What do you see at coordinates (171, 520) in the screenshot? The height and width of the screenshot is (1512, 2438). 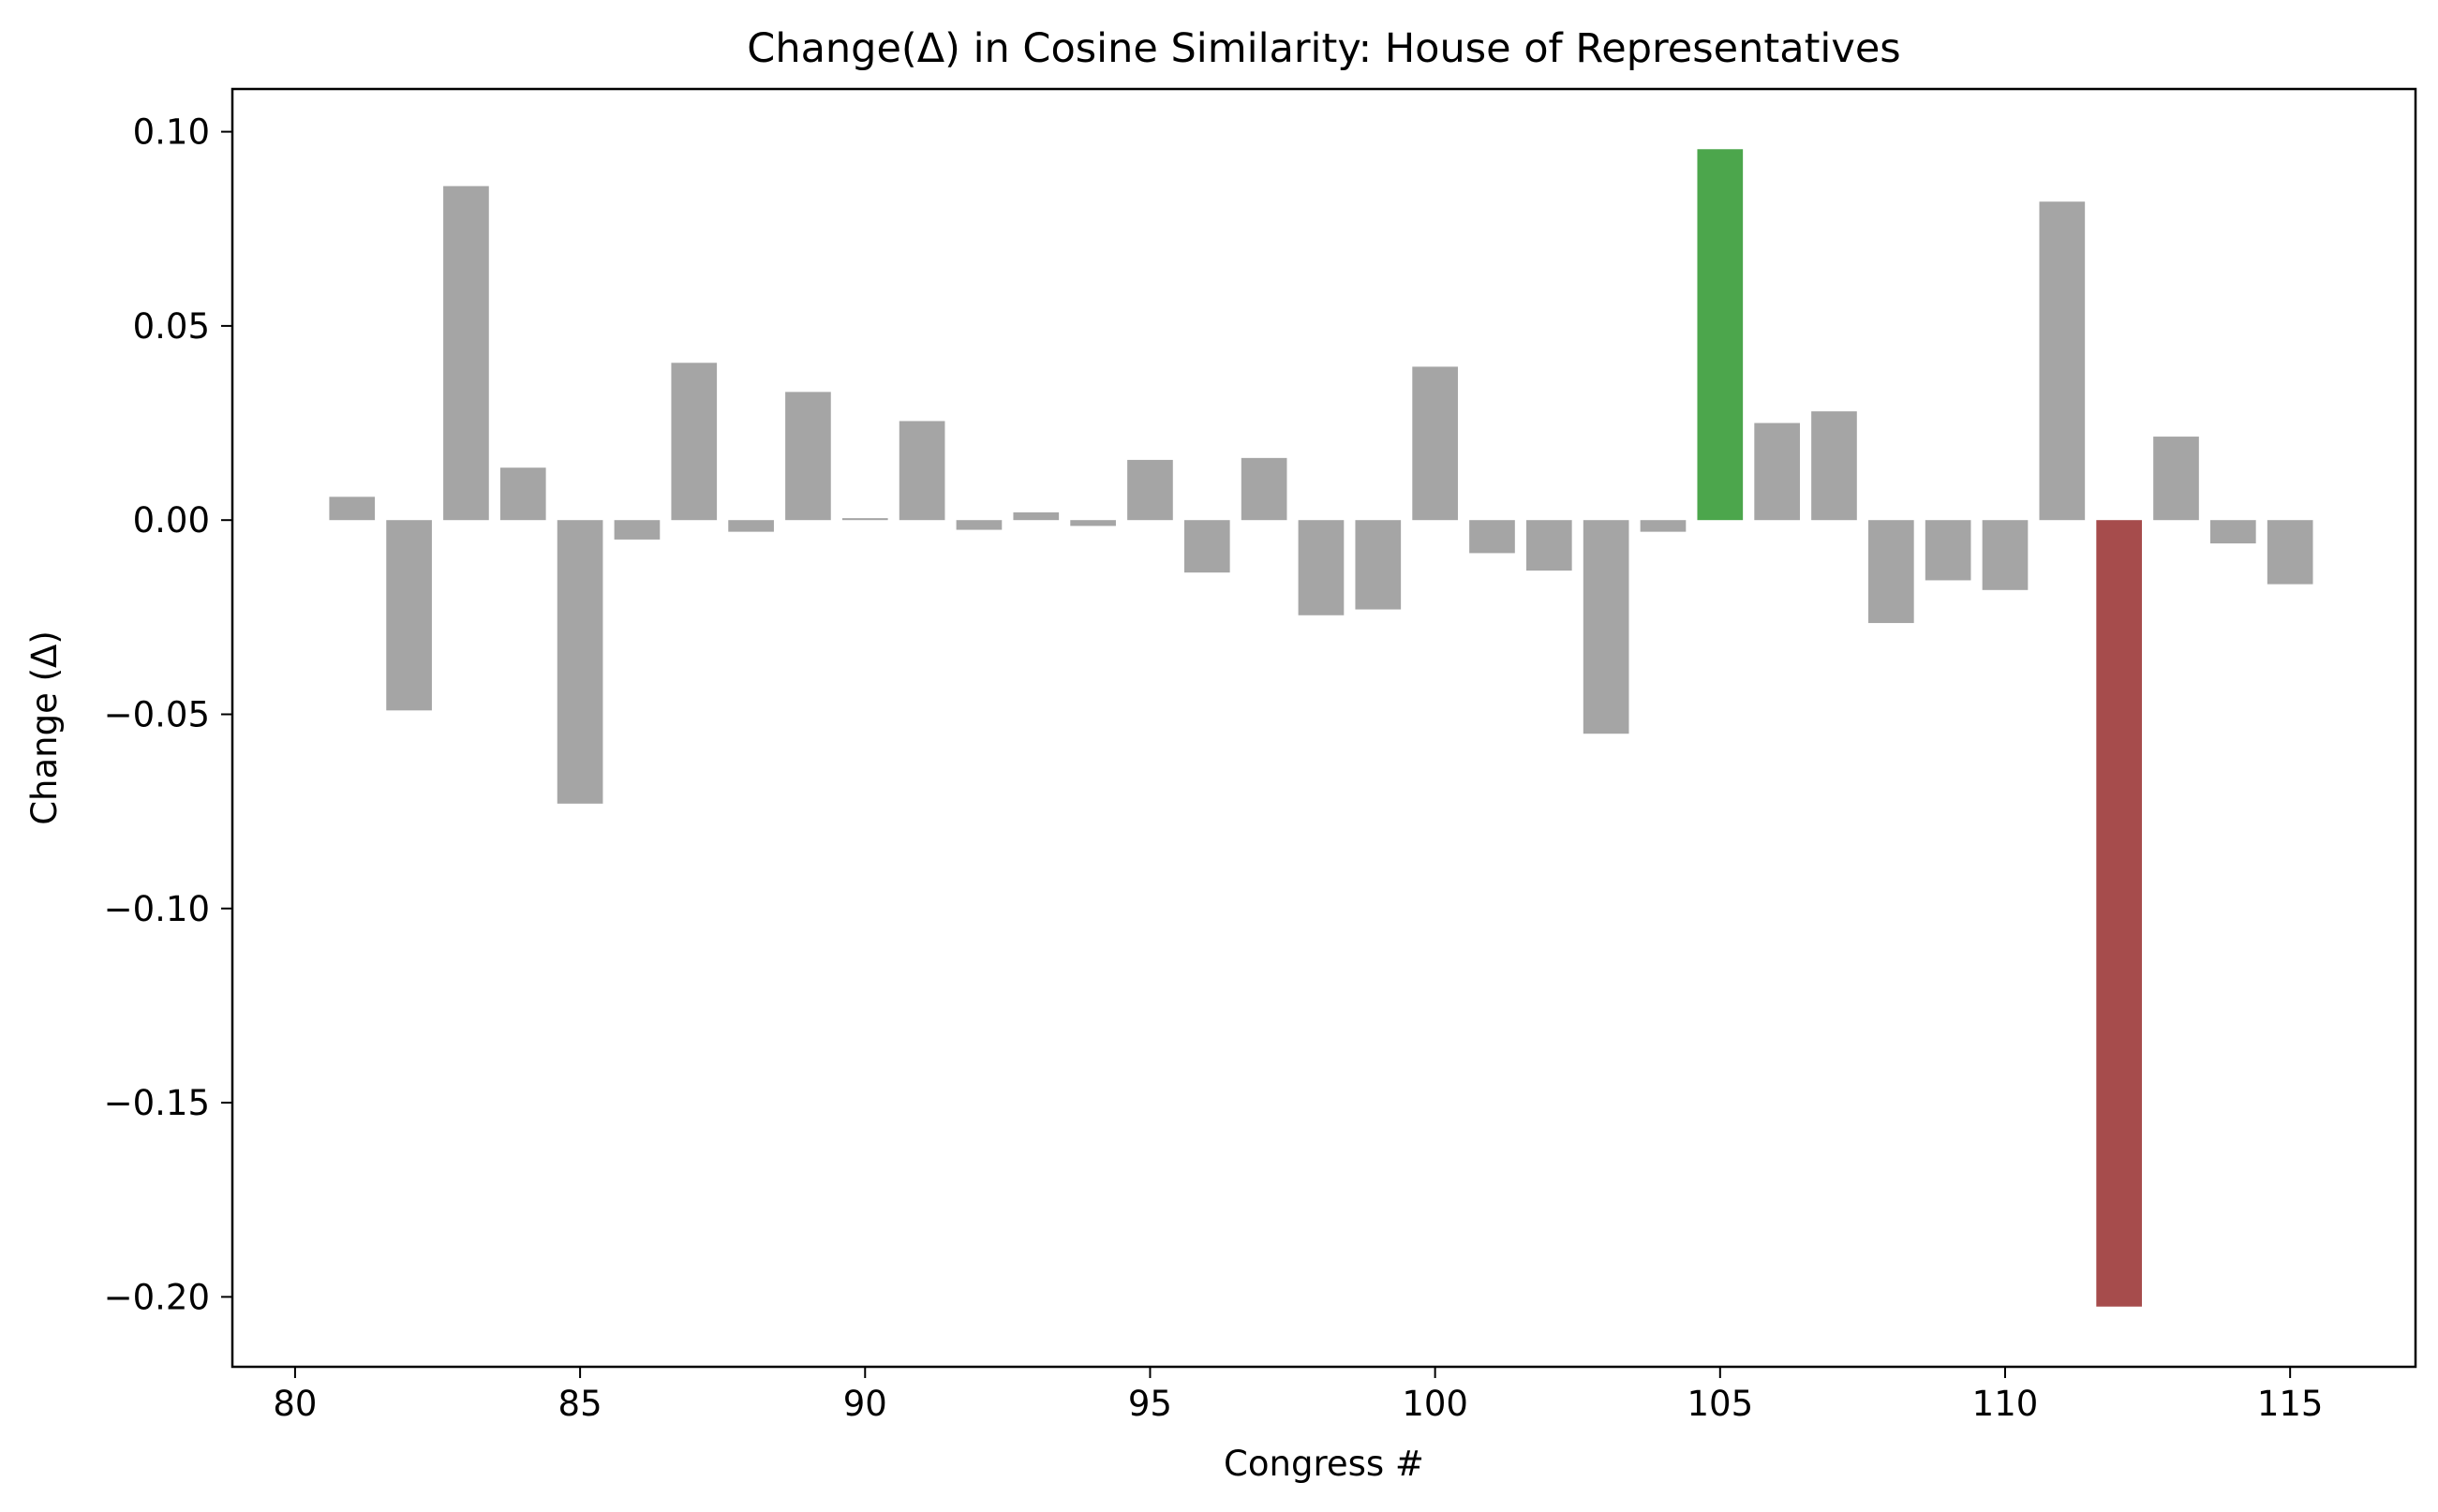 I see `y-tick-label: 0.00` at bounding box center [171, 520].